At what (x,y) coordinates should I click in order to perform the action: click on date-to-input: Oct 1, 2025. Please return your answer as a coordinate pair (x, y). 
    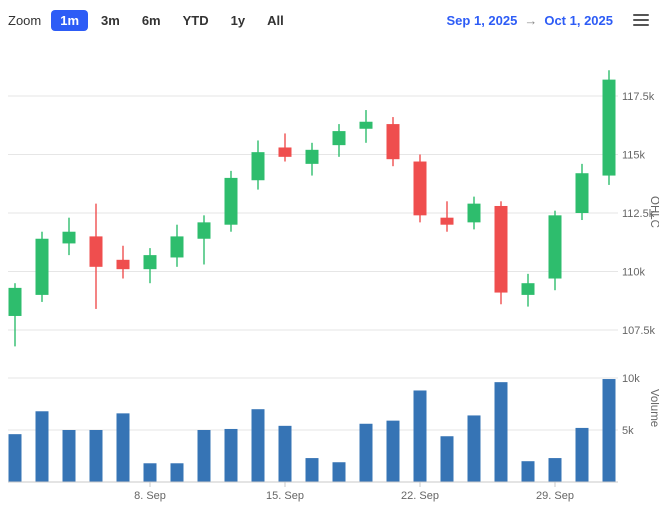
    Looking at the image, I should click on (578, 20).